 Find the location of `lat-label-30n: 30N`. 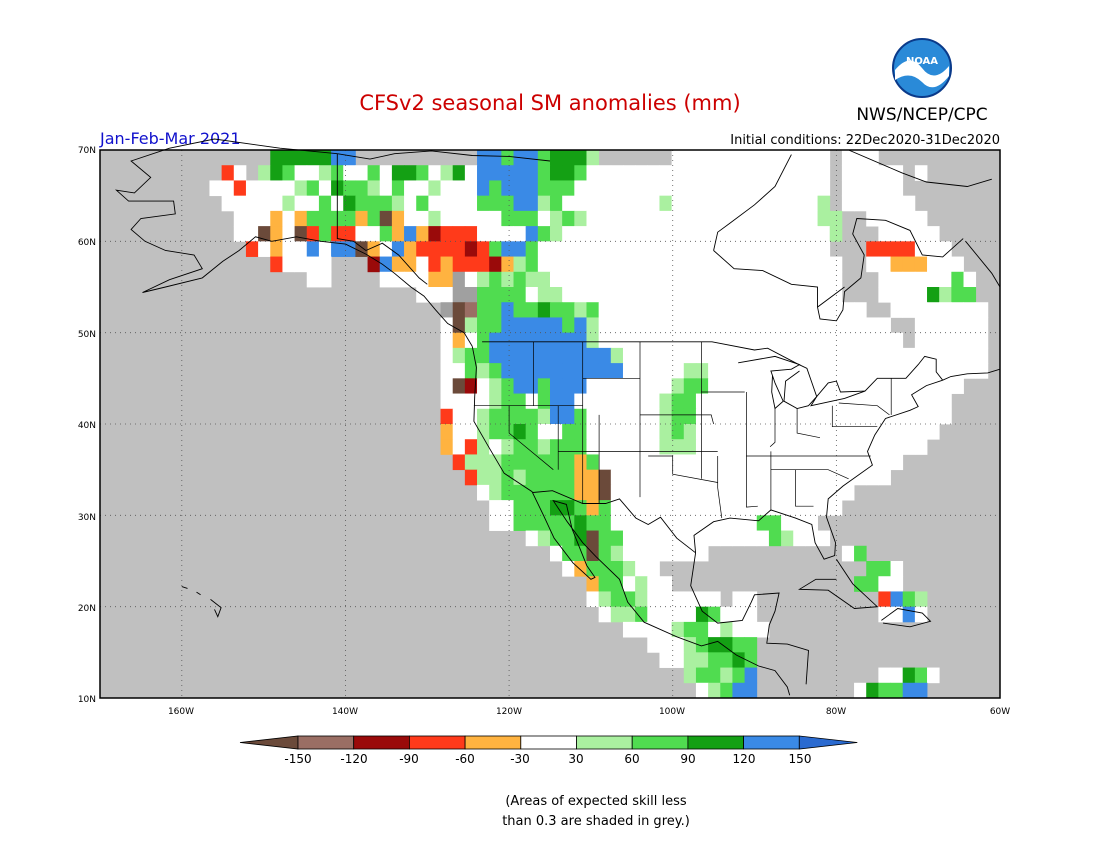

lat-label-30n: 30N is located at coordinates (87, 518).